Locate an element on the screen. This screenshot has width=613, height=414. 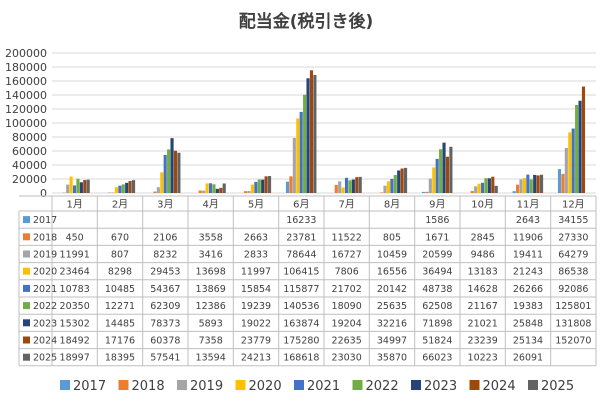
table-cell: 13594 is located at coordinates (211, 358).